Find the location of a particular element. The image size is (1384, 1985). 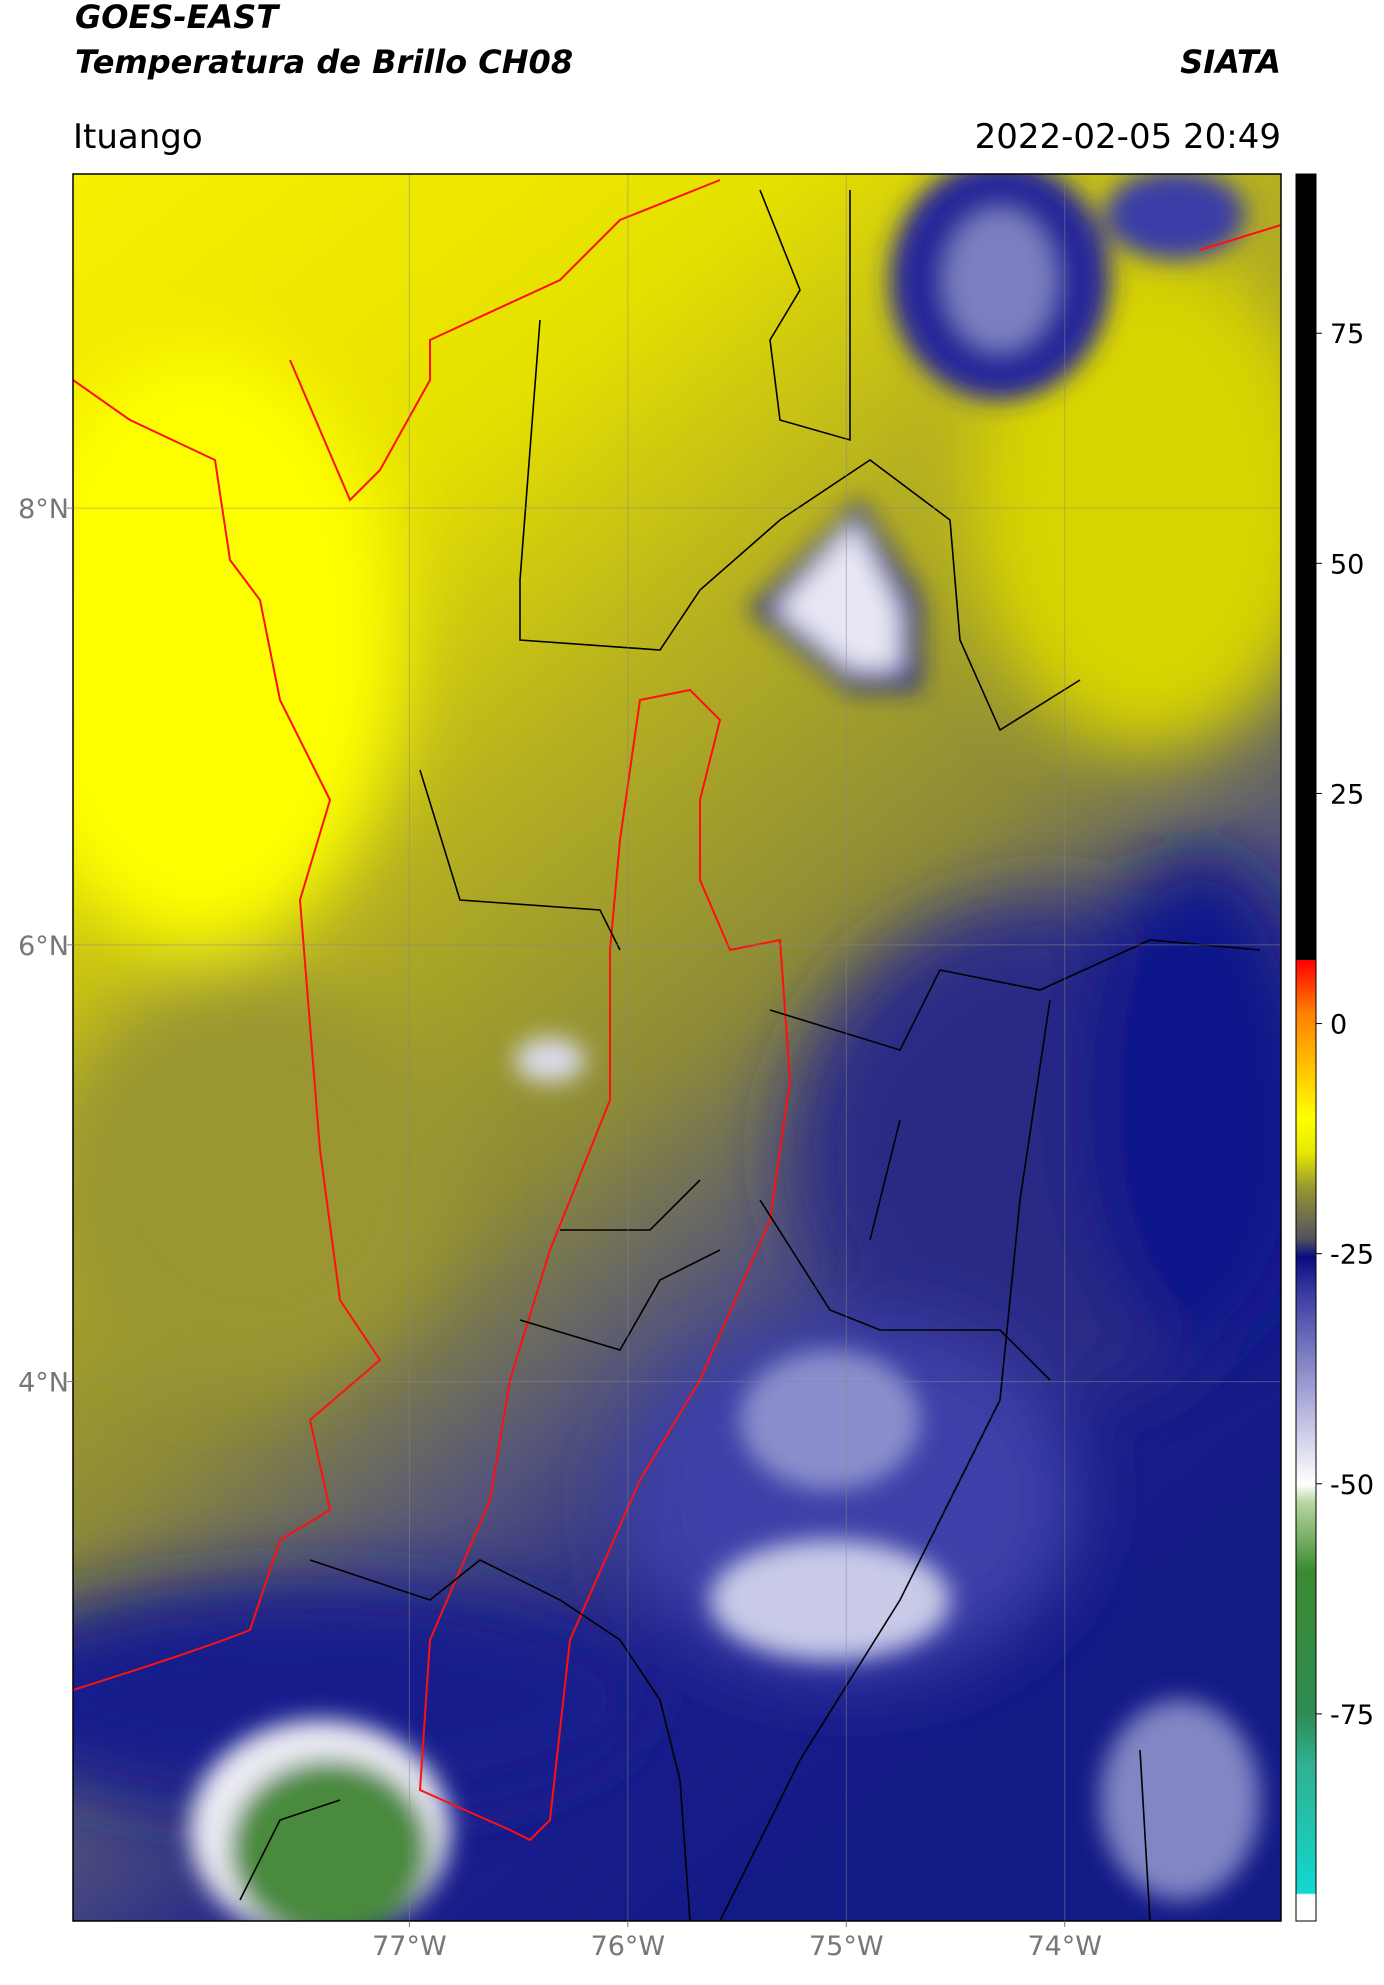

colorbar-tick-label: -75 is located at coordinates (1352, 1715).